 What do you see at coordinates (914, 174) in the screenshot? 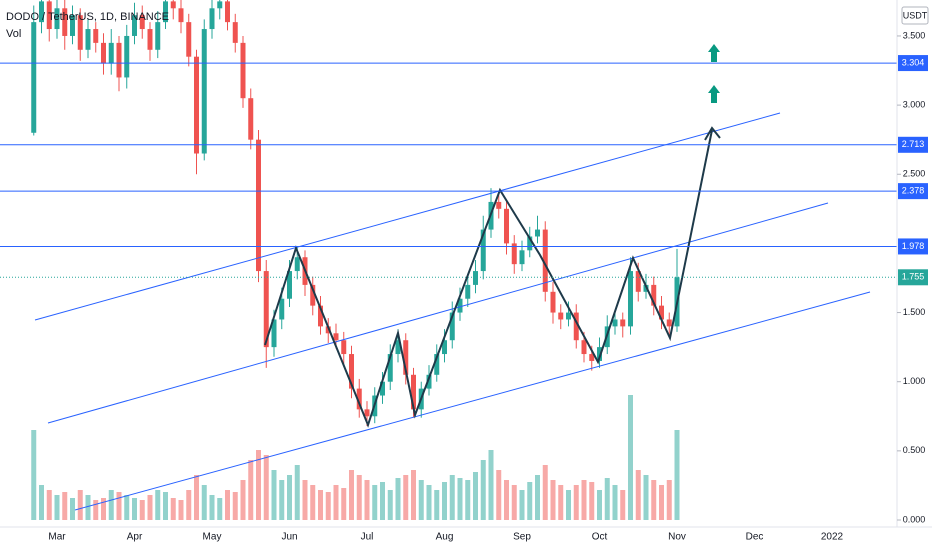
I see `y-tick-label: 2.500` at bounding box center [914, 174].